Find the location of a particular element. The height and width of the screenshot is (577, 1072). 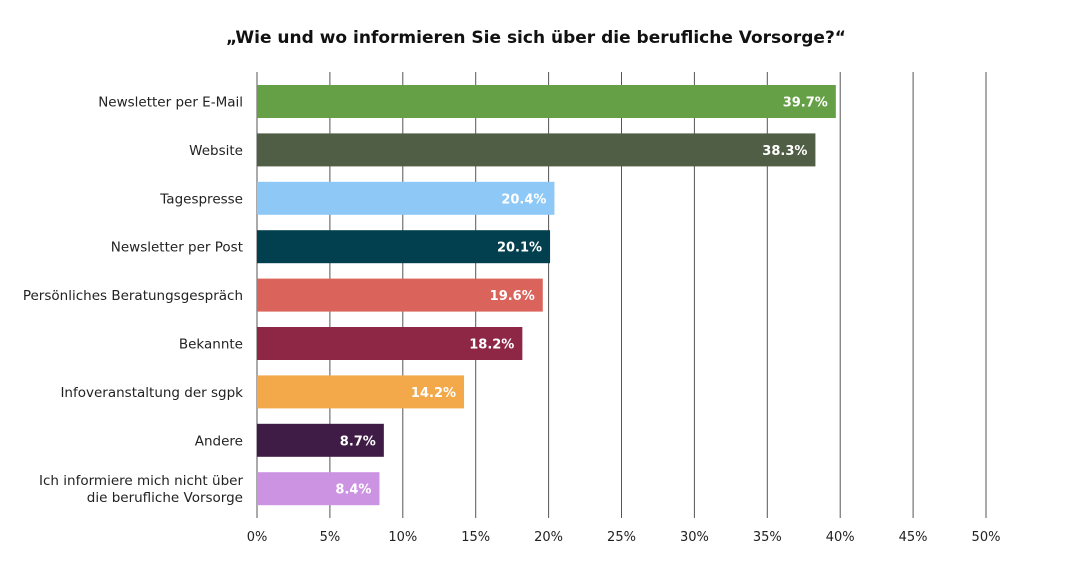

x-axis-ticks: 0% 5% 10% 15% 20% 25% 30% 35% 40% 45% 50% is located at coordinates (624, 537).